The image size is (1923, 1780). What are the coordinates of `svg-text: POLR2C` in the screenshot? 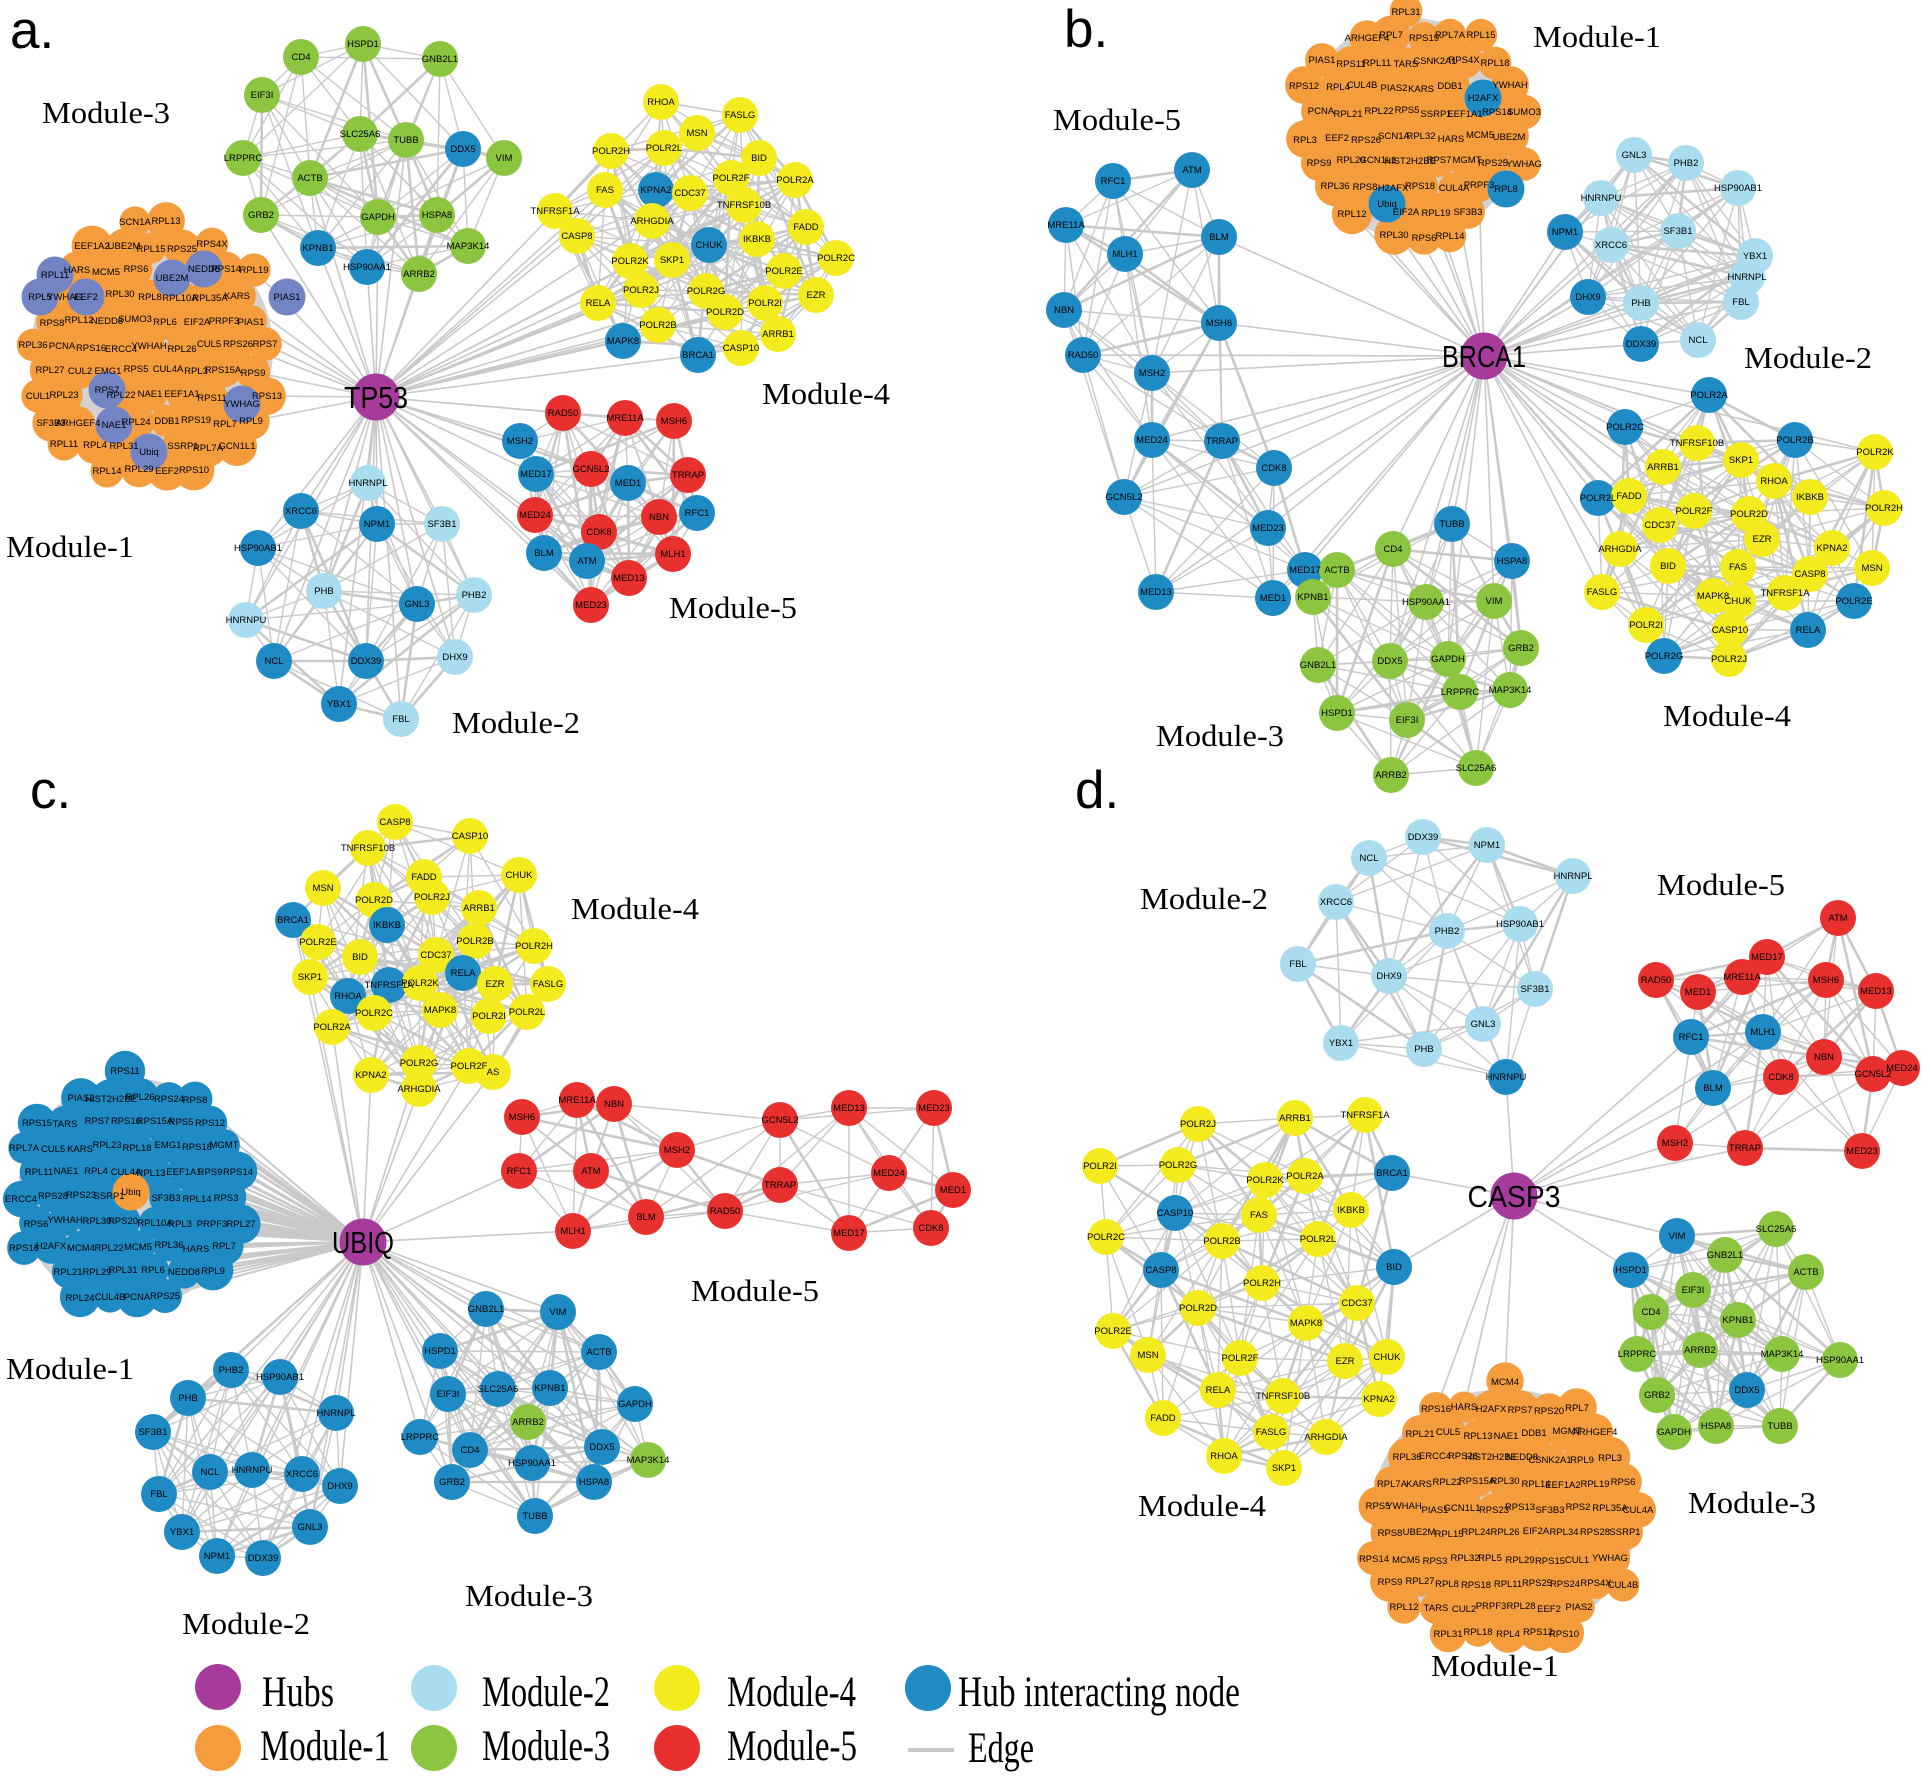 It's located at (836, 258).